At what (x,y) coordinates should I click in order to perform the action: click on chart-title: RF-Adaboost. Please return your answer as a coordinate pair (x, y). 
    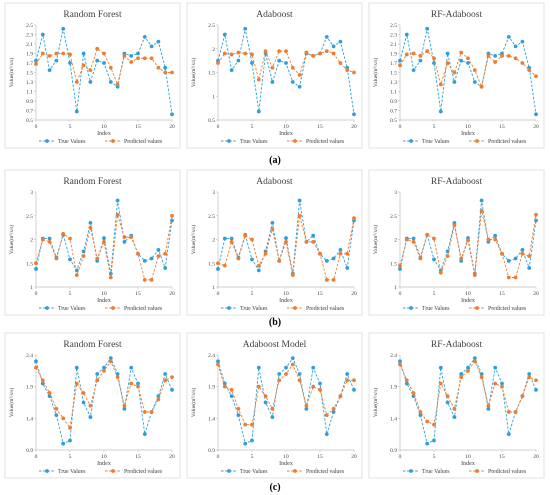
    Looking at the image, I should click on (457, 182).